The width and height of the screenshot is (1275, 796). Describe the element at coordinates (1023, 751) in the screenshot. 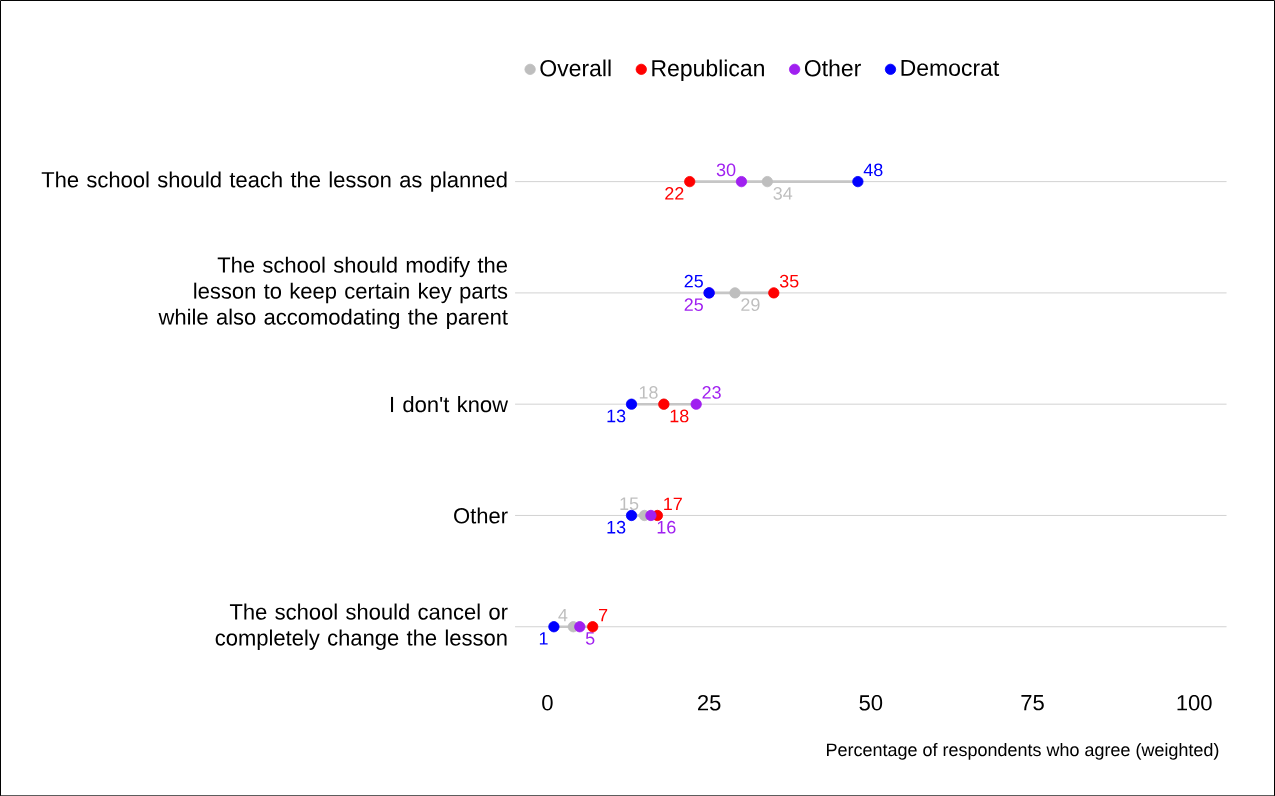

I see `x-axis-title: Percentage of respondents who agree (weighted)` at that location.